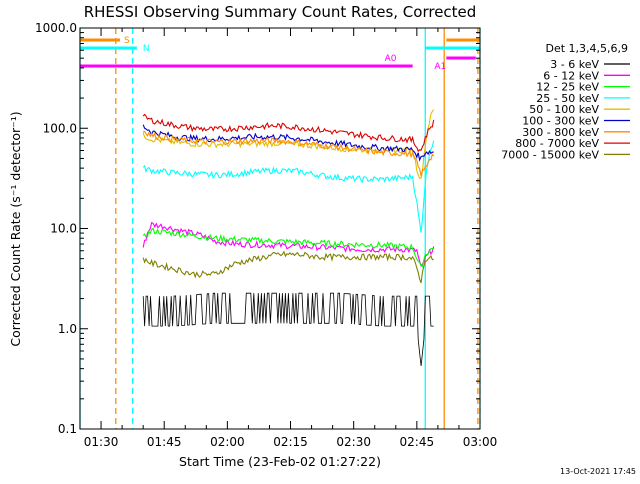 This screenshot has width=640, height=484. I want to click on x-axis-label: Start Time (23-Feb-02 01:27:22), so click(280, 461).